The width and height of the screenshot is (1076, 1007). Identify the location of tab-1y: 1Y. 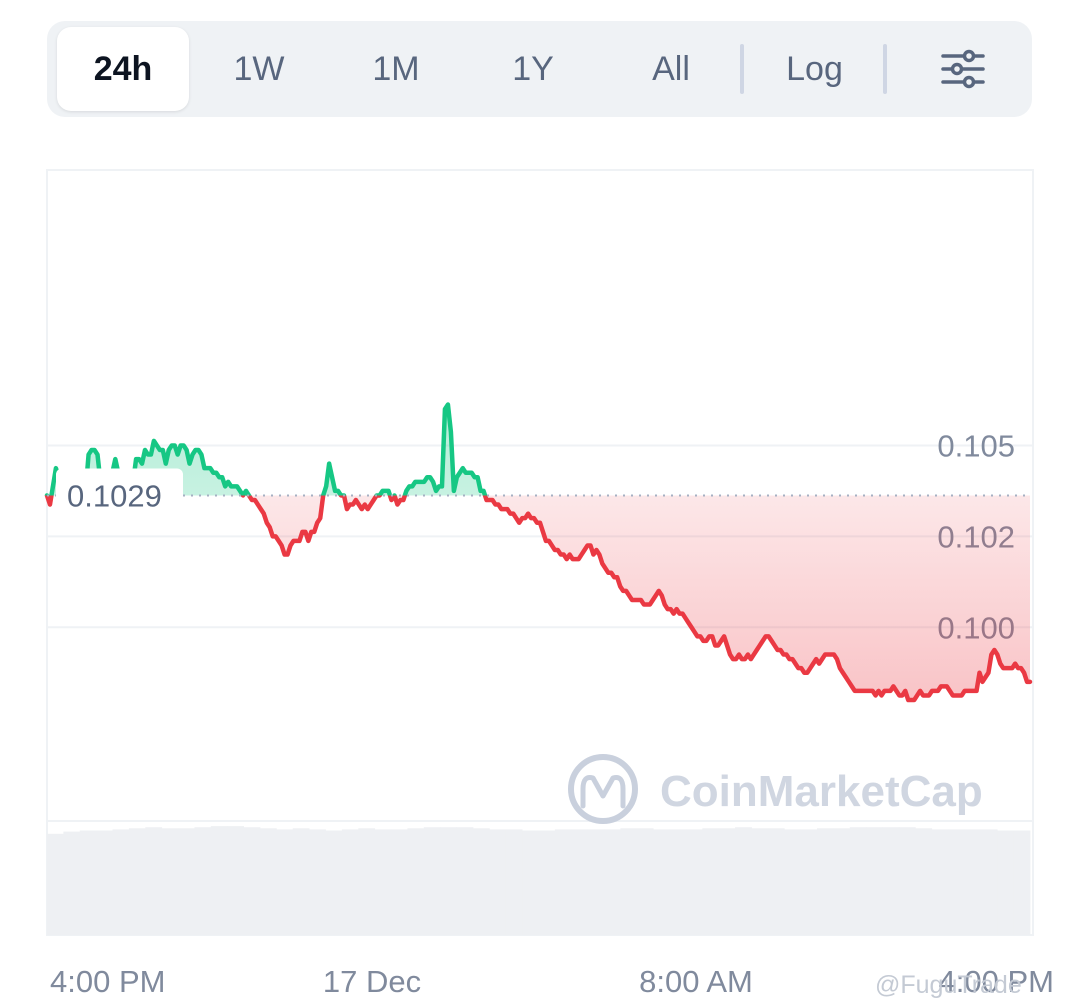
(533, 68).